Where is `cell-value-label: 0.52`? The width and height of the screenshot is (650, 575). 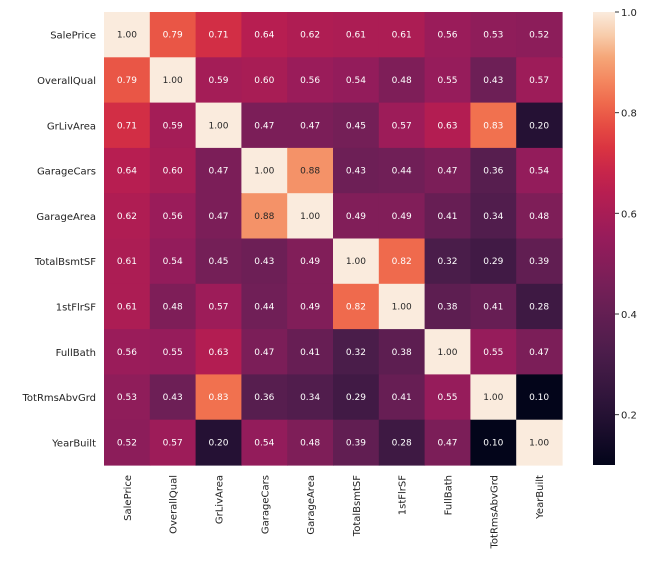
cell-value-label: 0.52 is located at coordinates (127, 443).